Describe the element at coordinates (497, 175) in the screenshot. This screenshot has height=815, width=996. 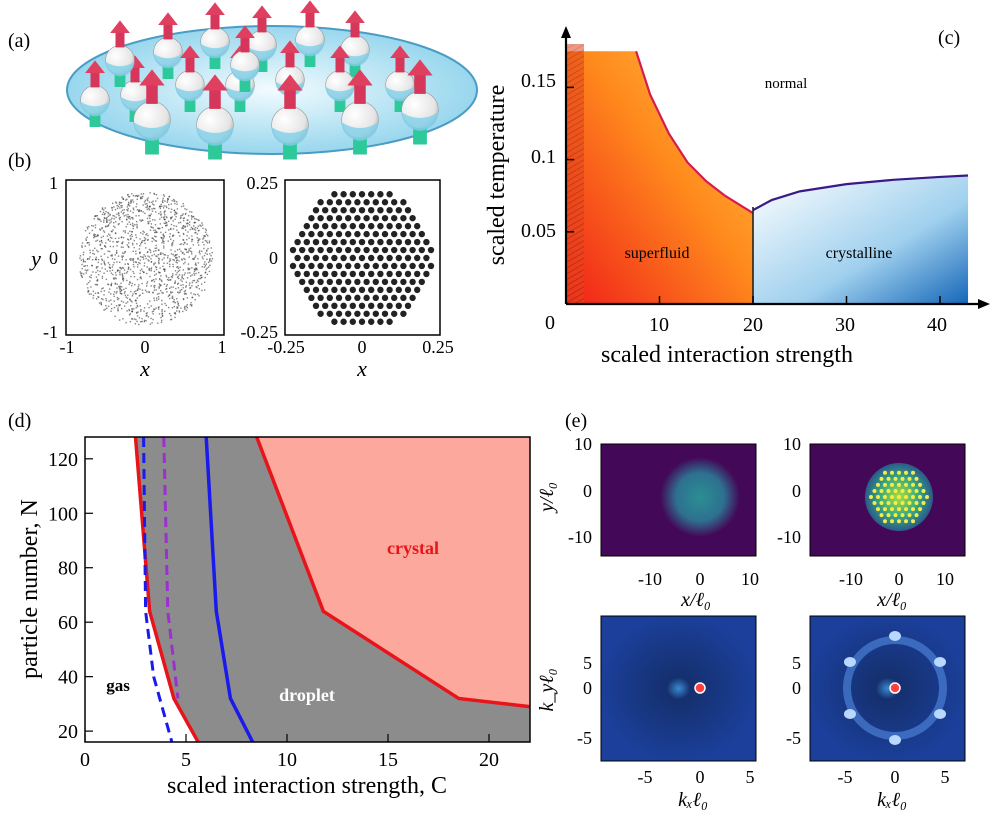
I see `c-ylabel: scaled temperature` at that location.